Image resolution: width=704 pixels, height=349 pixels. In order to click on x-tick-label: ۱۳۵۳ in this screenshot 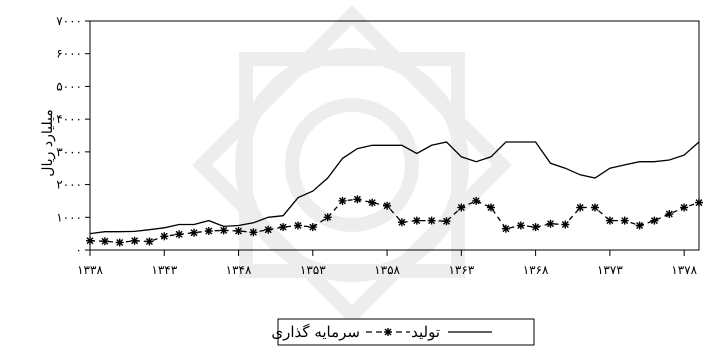, I will do `click(313, 270)`.